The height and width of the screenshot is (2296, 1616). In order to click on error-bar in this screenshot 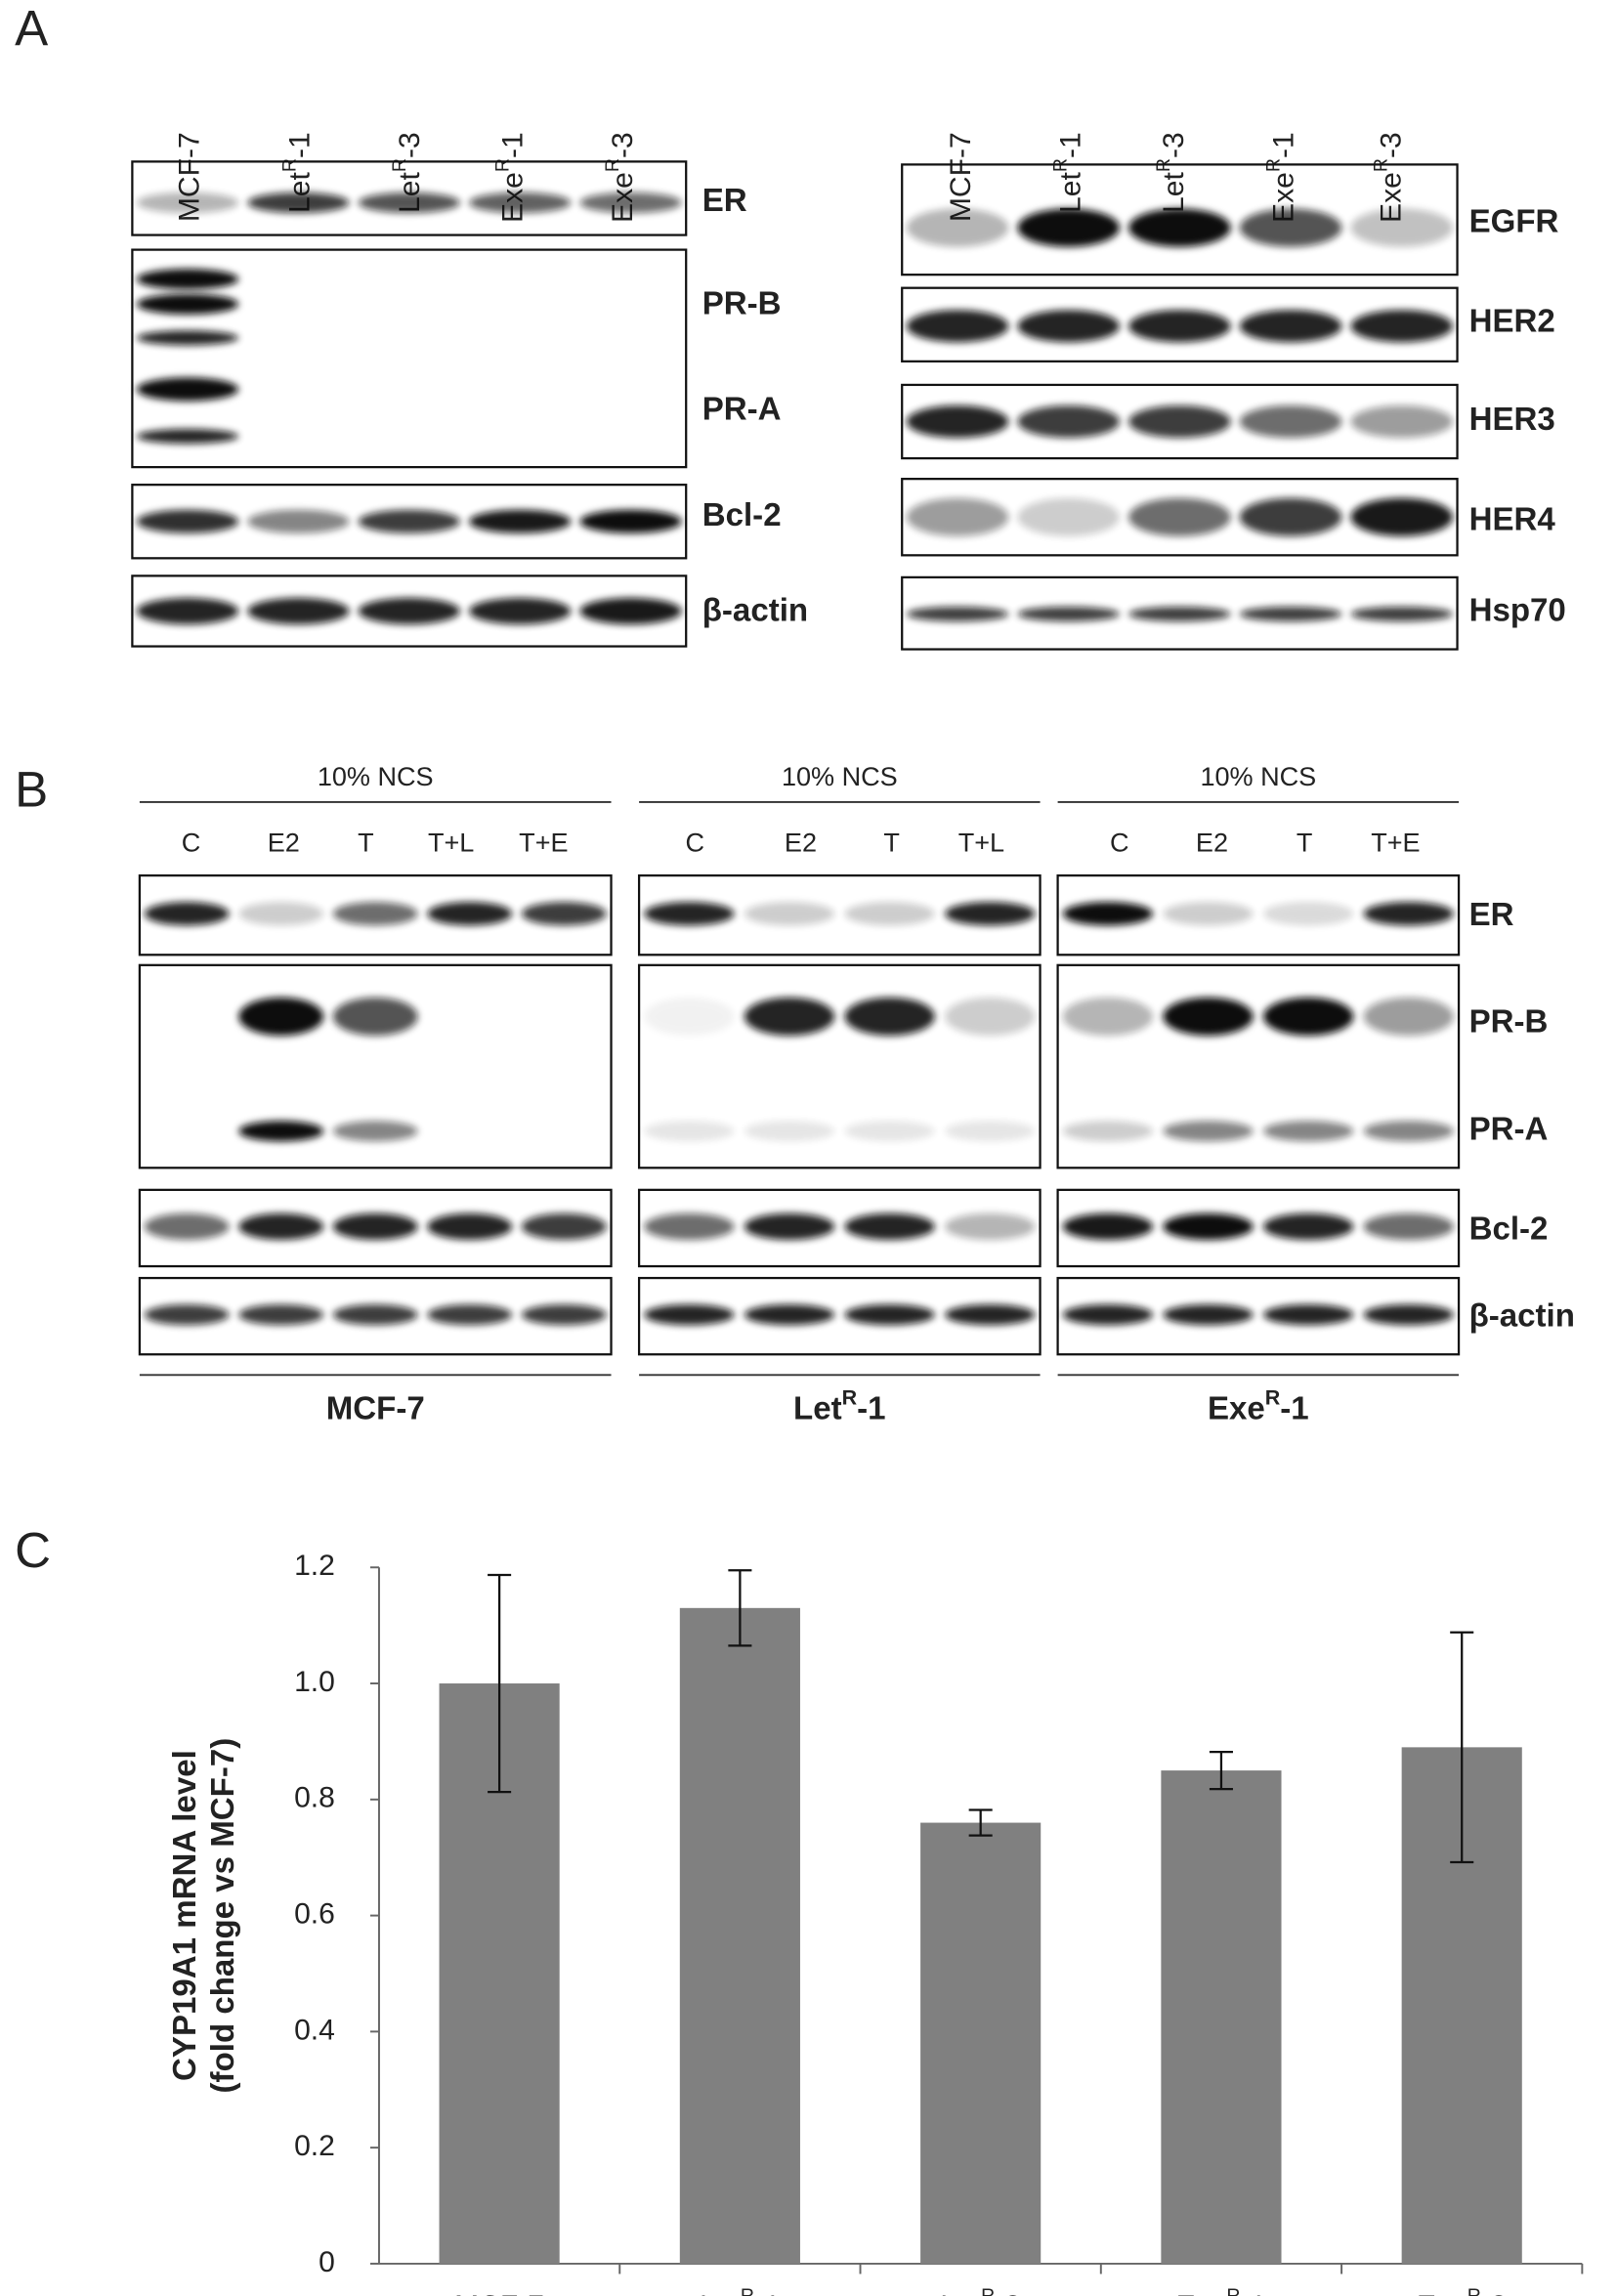, I will do `click(740, 1608)`.